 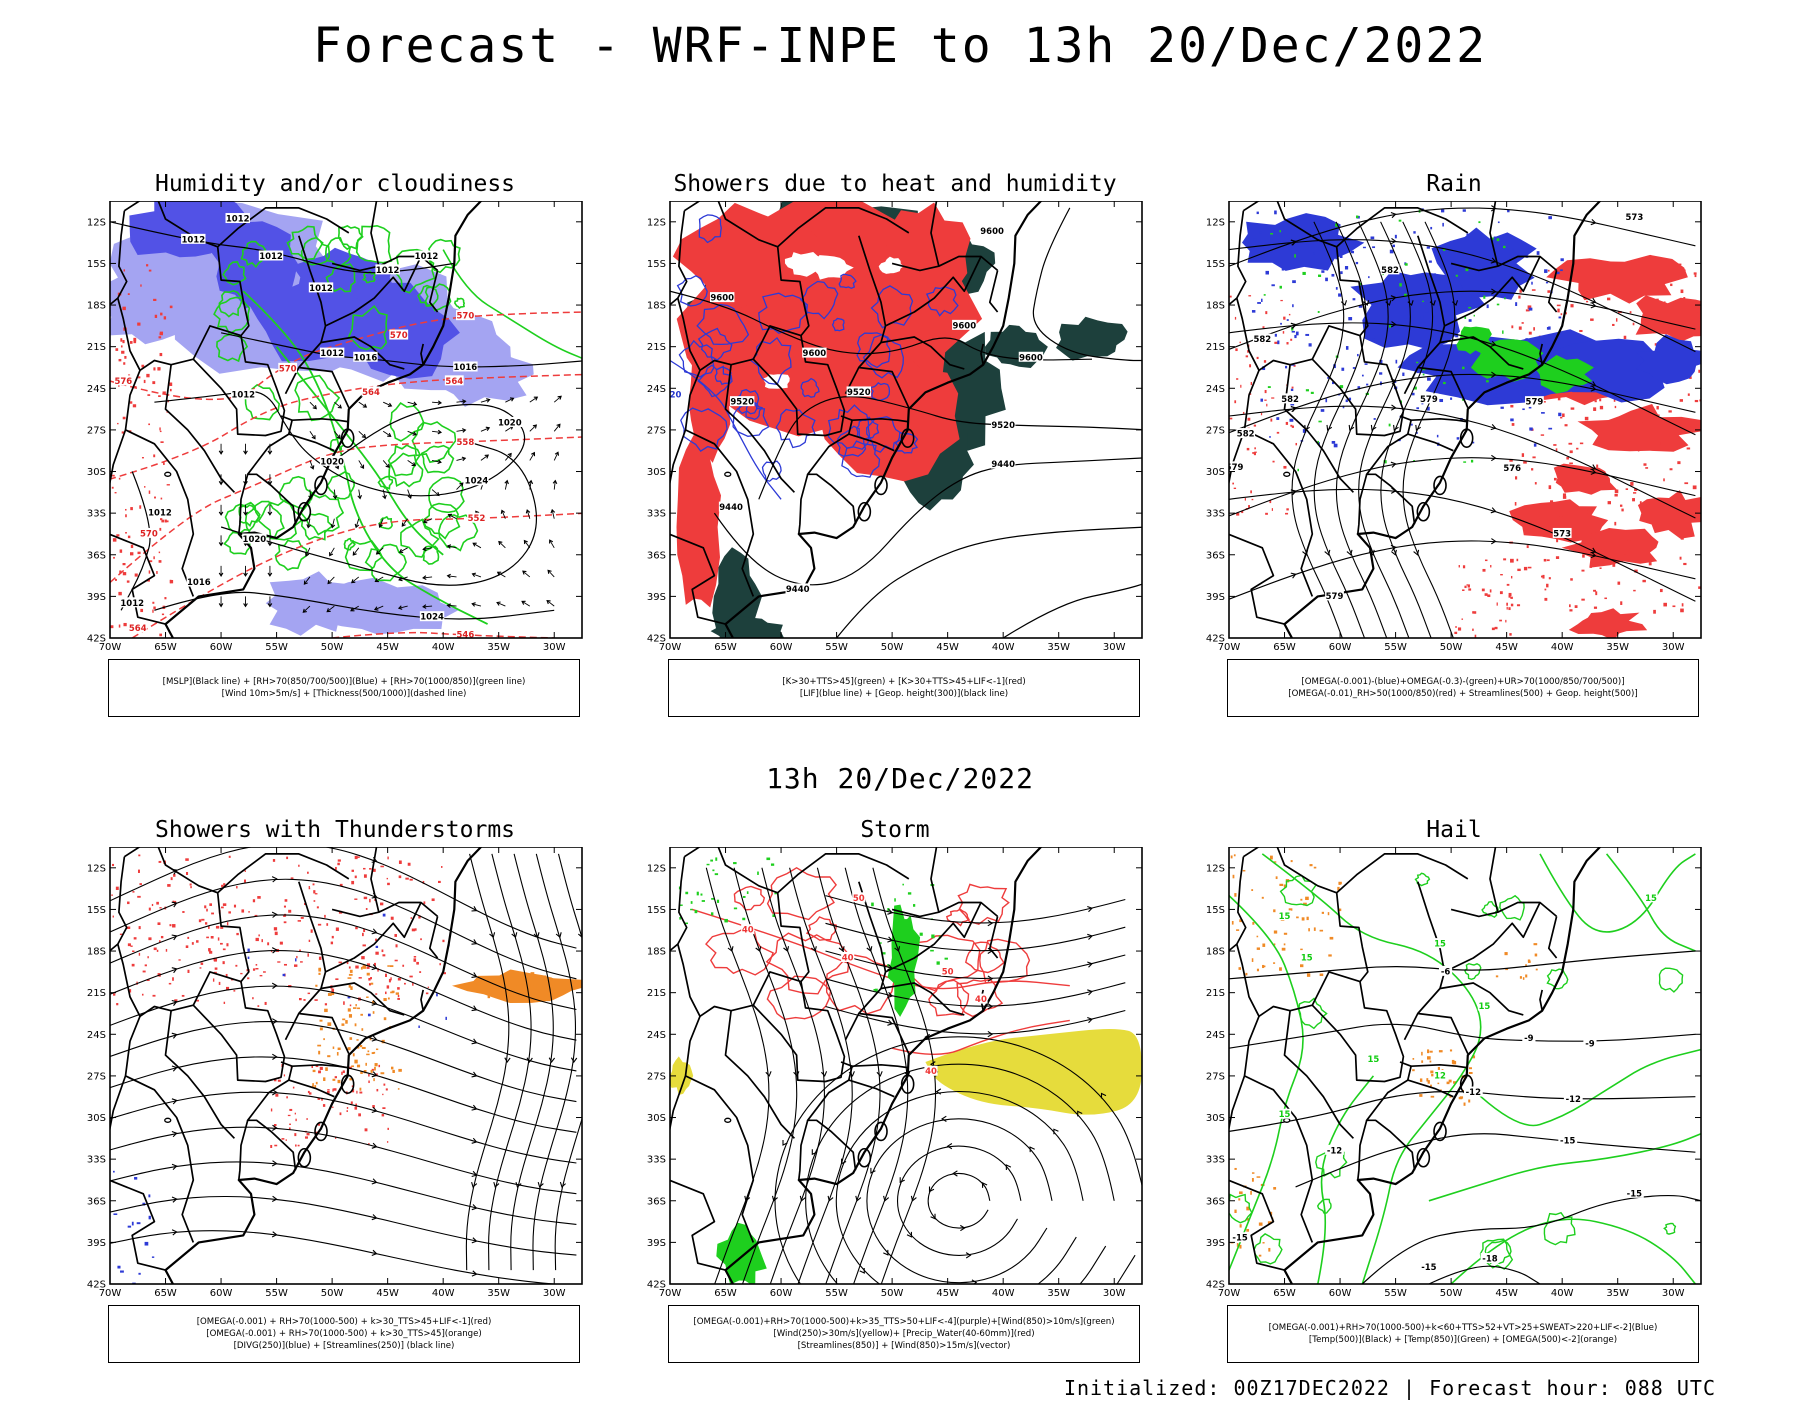 What do you see at coordinates (904, 960) in the screenshot?
I see `wind-850-area` at bounding box center [904, 960].